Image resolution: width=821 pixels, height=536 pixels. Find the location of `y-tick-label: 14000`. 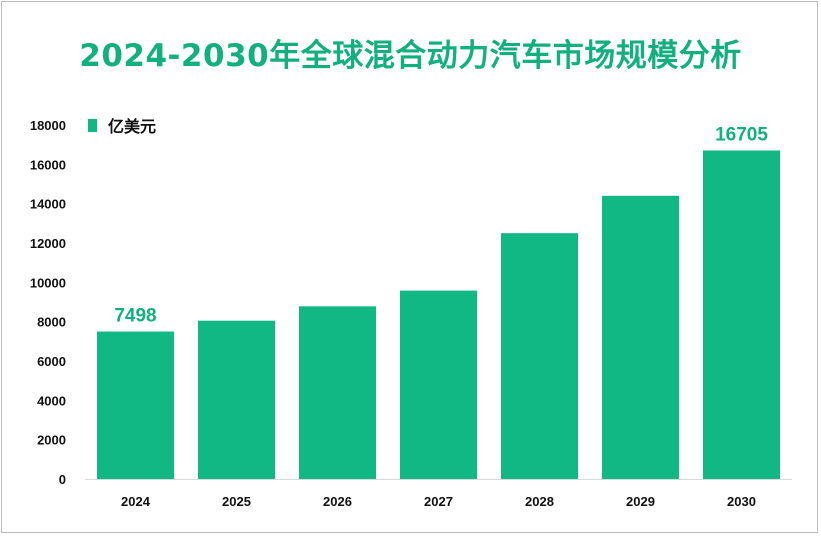

y-tick-label: 14000 is located at coordinates (48, 204).